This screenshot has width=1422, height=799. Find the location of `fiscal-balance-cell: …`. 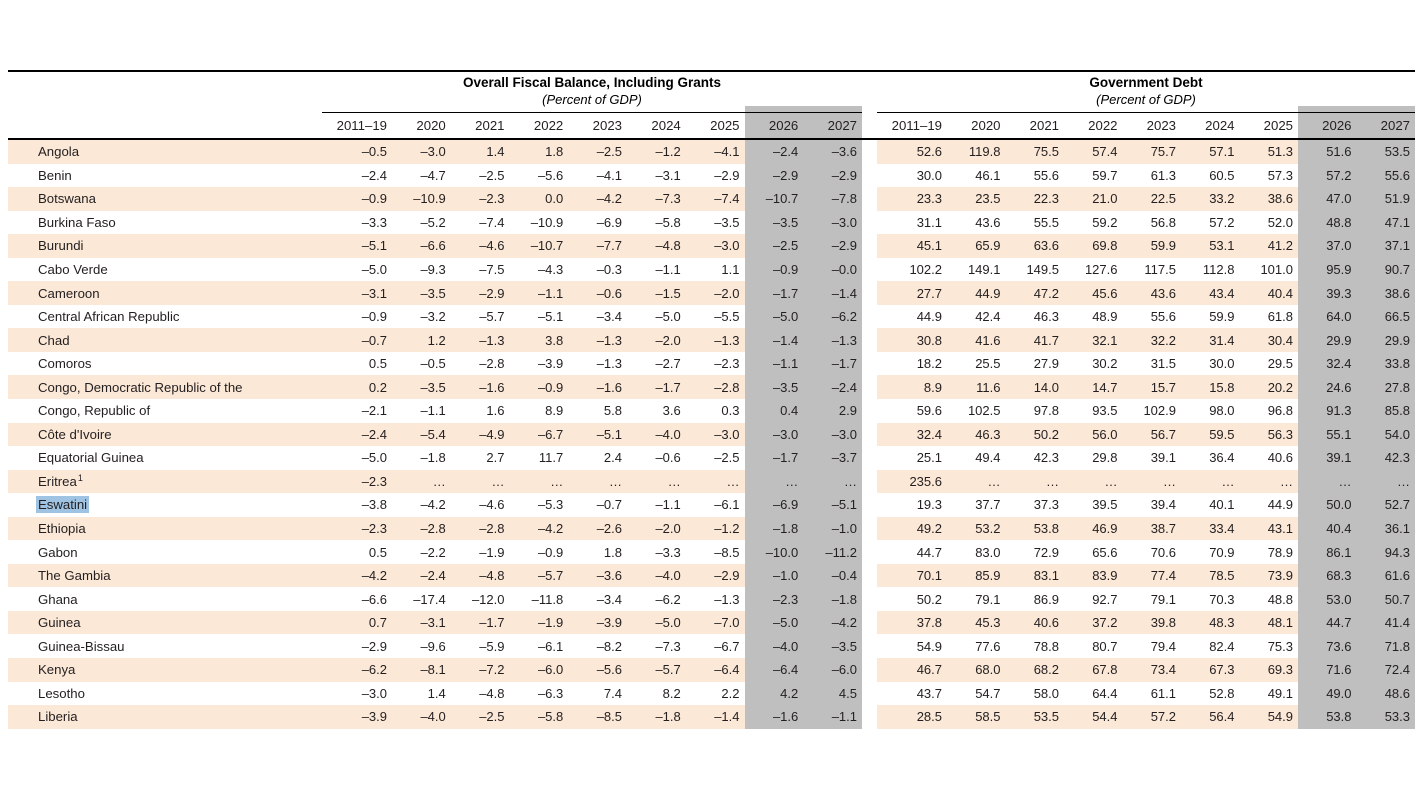

fiscal-balance-cell: … is located at coordinates (439, 481).